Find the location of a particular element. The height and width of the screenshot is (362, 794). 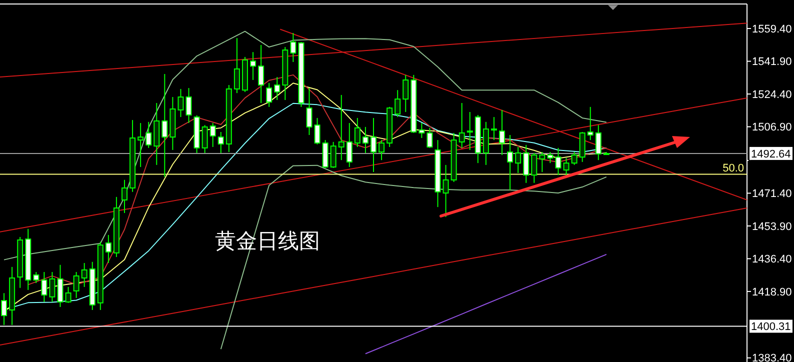

y-tick-label: 1559.40 is located at coordinates (772, 29).